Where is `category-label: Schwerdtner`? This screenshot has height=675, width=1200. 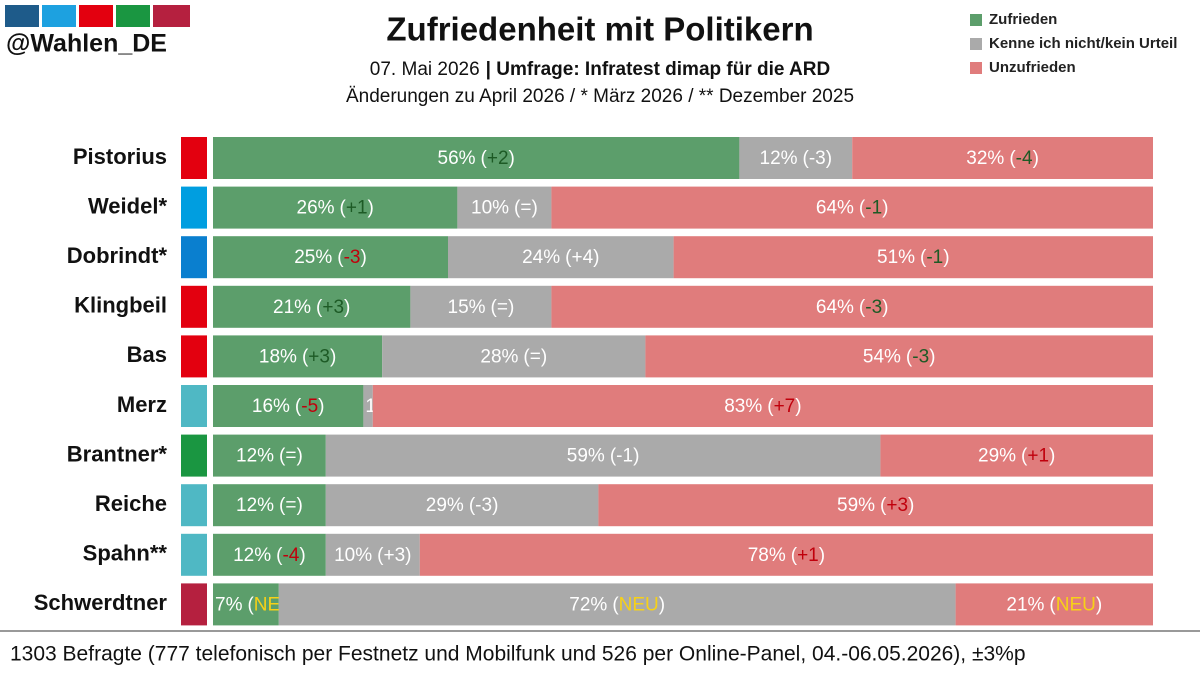 category-label: Schwerdtner is located at coordinates (101, 602).